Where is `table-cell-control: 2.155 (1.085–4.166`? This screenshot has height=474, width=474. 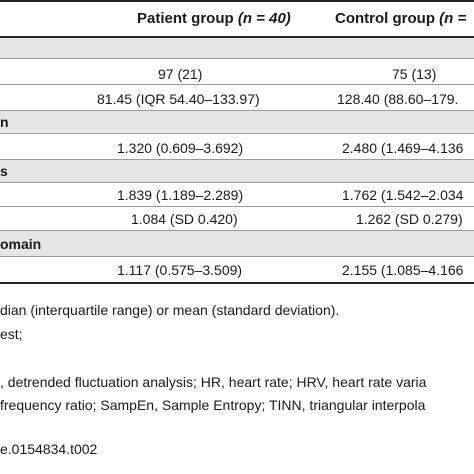 table-cell-control: 2.155 (1.085–4.166 is located at coordinates (403, 270).